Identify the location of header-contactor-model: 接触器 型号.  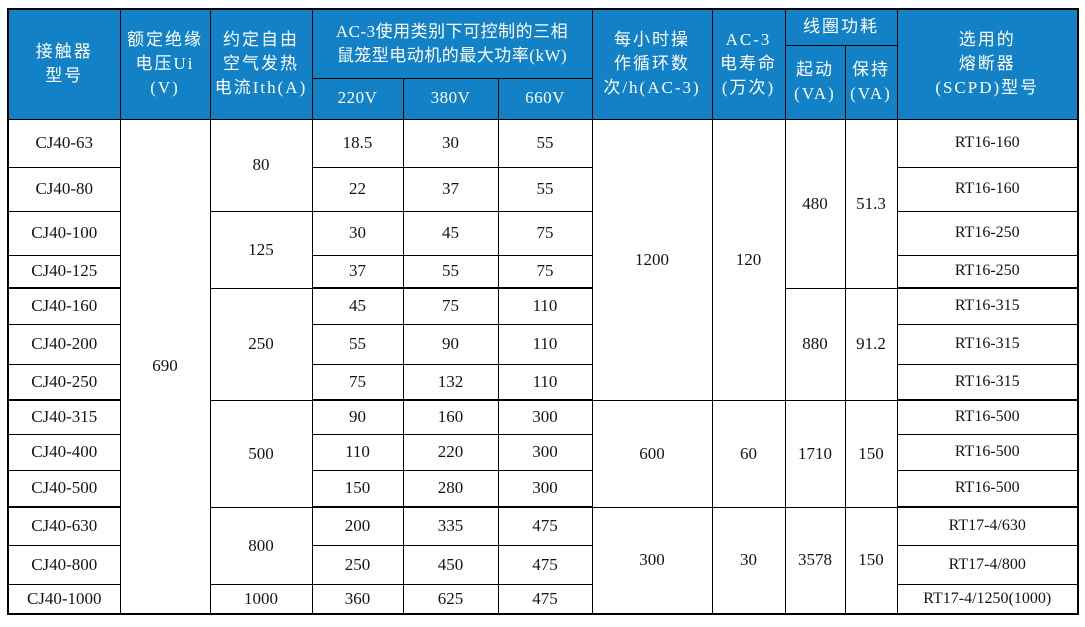
(64, 64).